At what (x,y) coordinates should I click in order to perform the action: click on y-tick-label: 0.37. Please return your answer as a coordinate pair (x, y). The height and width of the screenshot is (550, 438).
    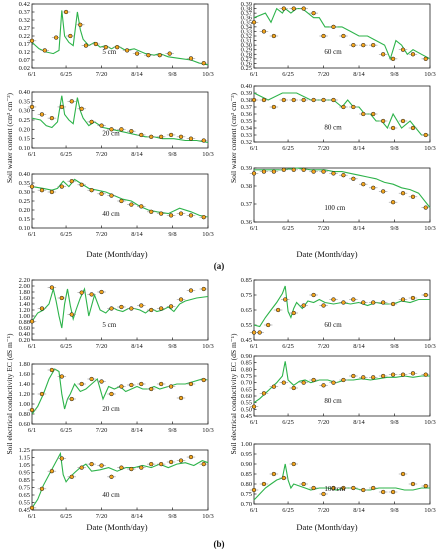
    Looking at the image, I should click on (25, 12).